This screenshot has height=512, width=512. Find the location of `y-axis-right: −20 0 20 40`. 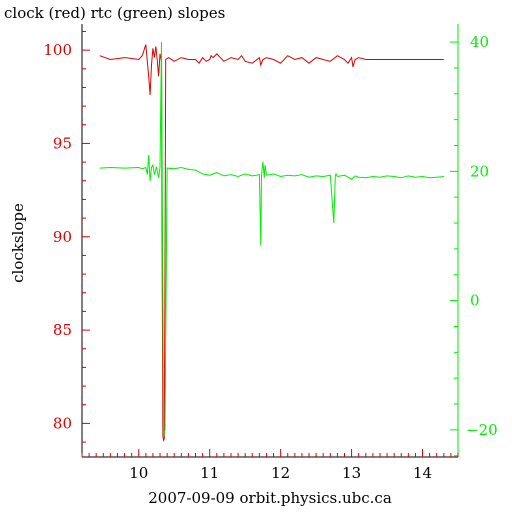

y-axis-right: −20 0 20 40 is located at coordinates (474, 245).